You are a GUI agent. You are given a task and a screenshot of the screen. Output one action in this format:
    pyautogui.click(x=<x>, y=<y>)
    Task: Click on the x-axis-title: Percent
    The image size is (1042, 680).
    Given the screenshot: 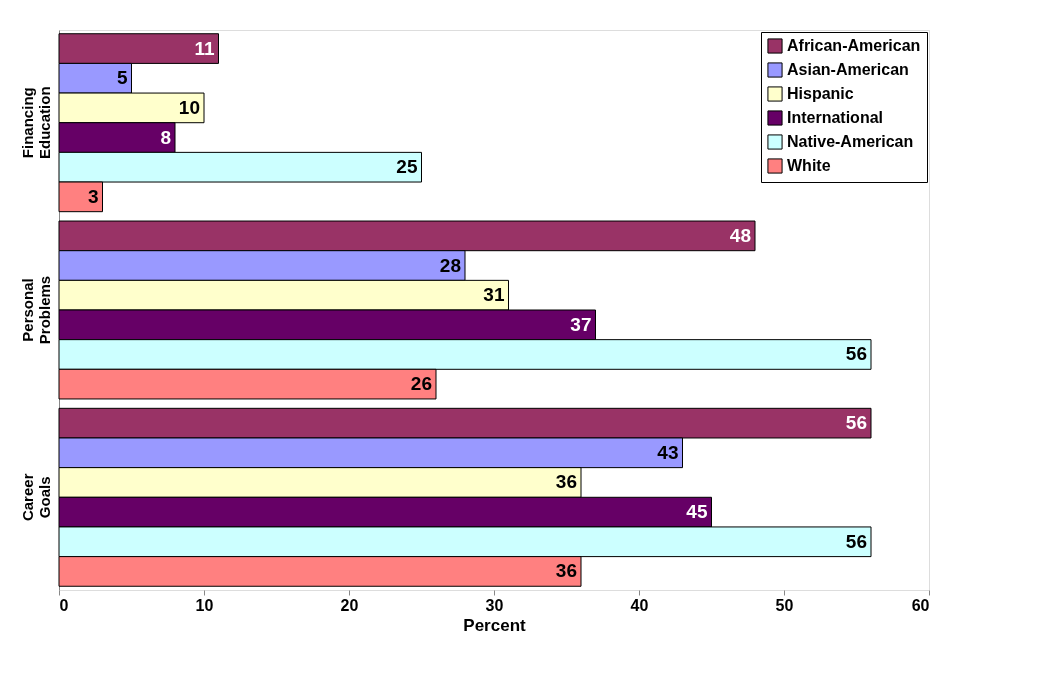 What is the action you would take?
    pyautogui.click(x=495, y=625)
    